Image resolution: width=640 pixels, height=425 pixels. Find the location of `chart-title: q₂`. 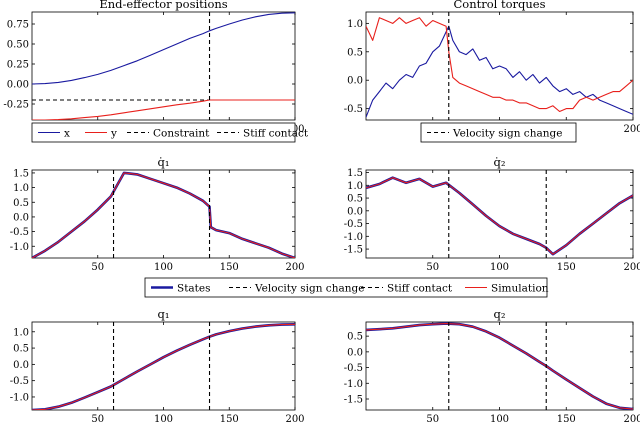

chart-title: q₂ is located at coordinates (500, 314).